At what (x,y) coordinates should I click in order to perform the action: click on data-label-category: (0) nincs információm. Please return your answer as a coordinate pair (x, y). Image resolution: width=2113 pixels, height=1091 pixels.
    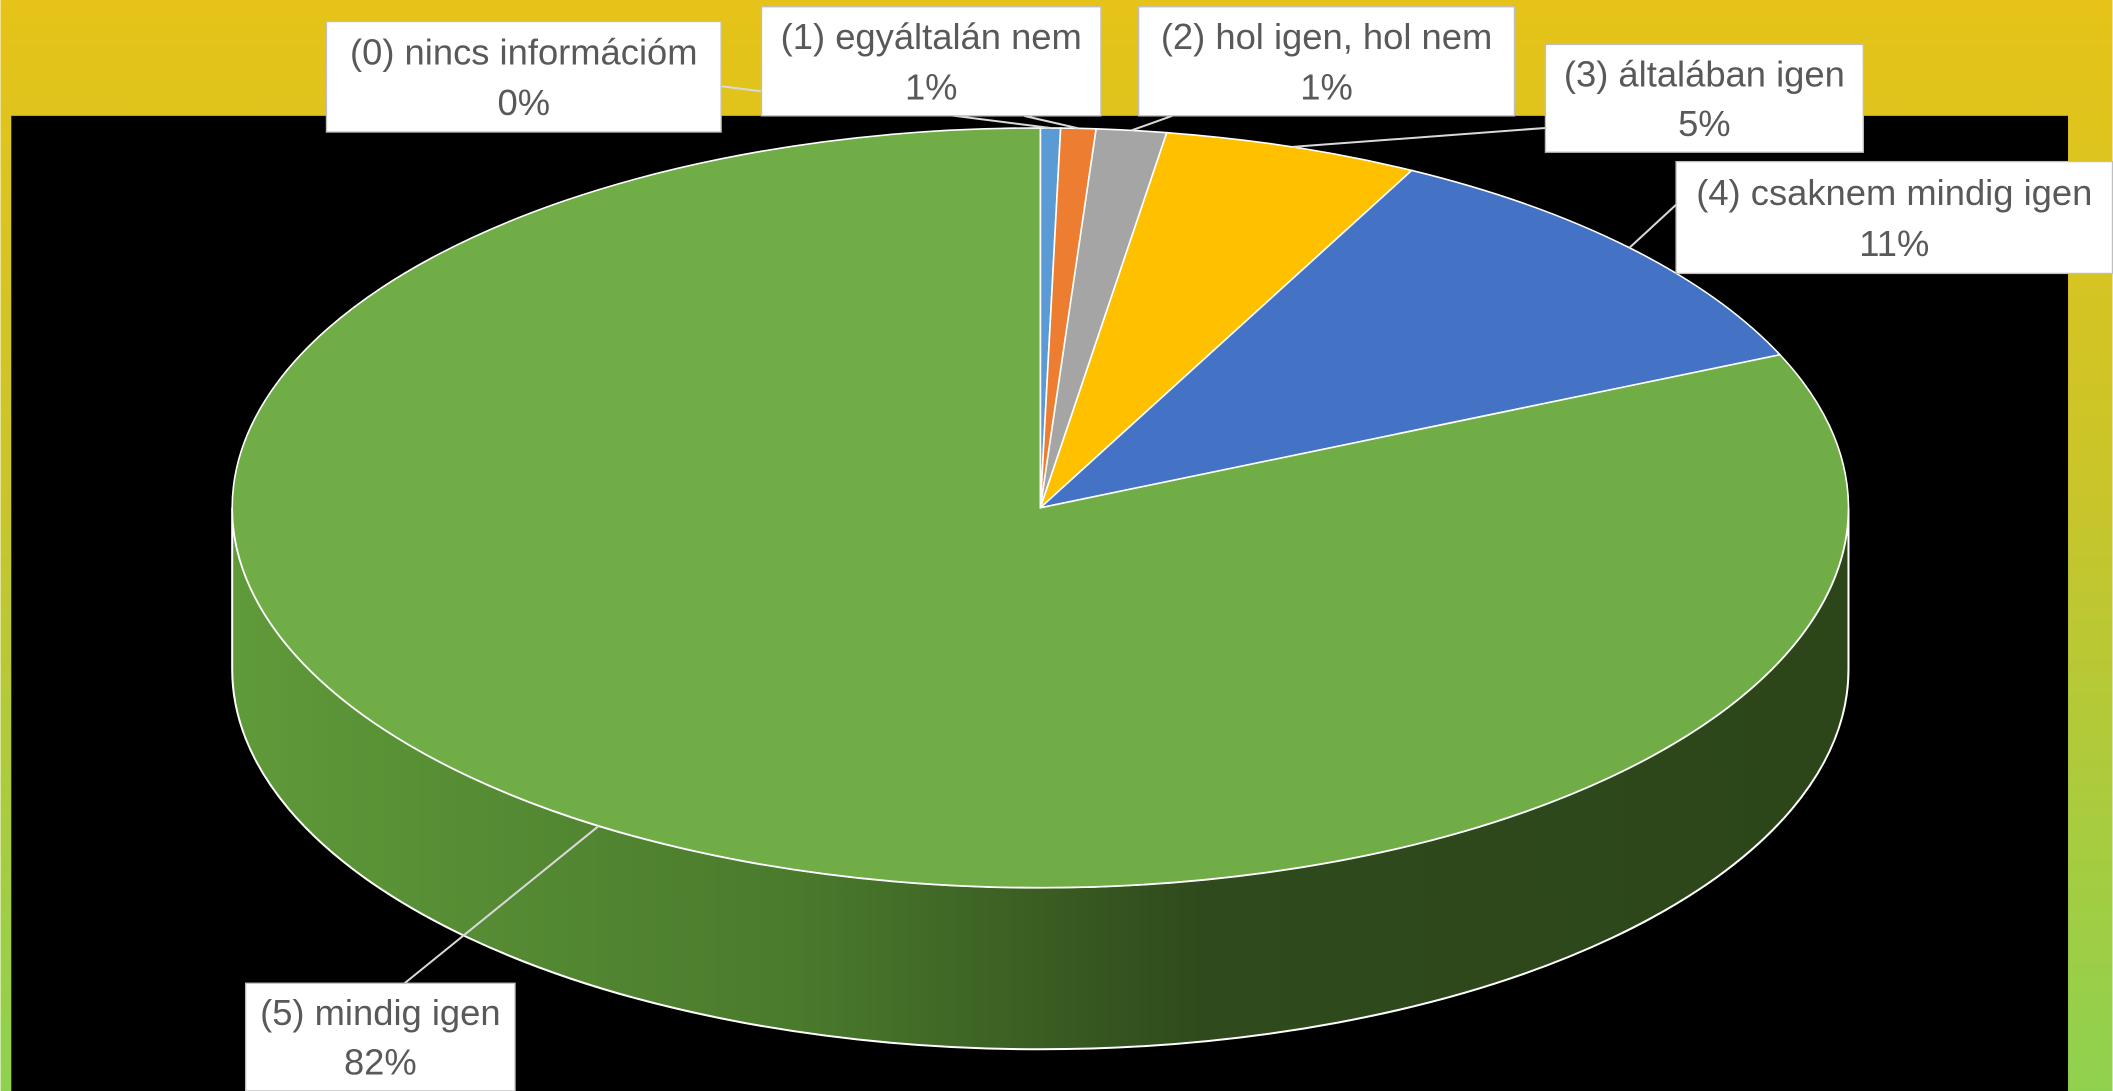
    Looking at the image, I should click on (524, 51).